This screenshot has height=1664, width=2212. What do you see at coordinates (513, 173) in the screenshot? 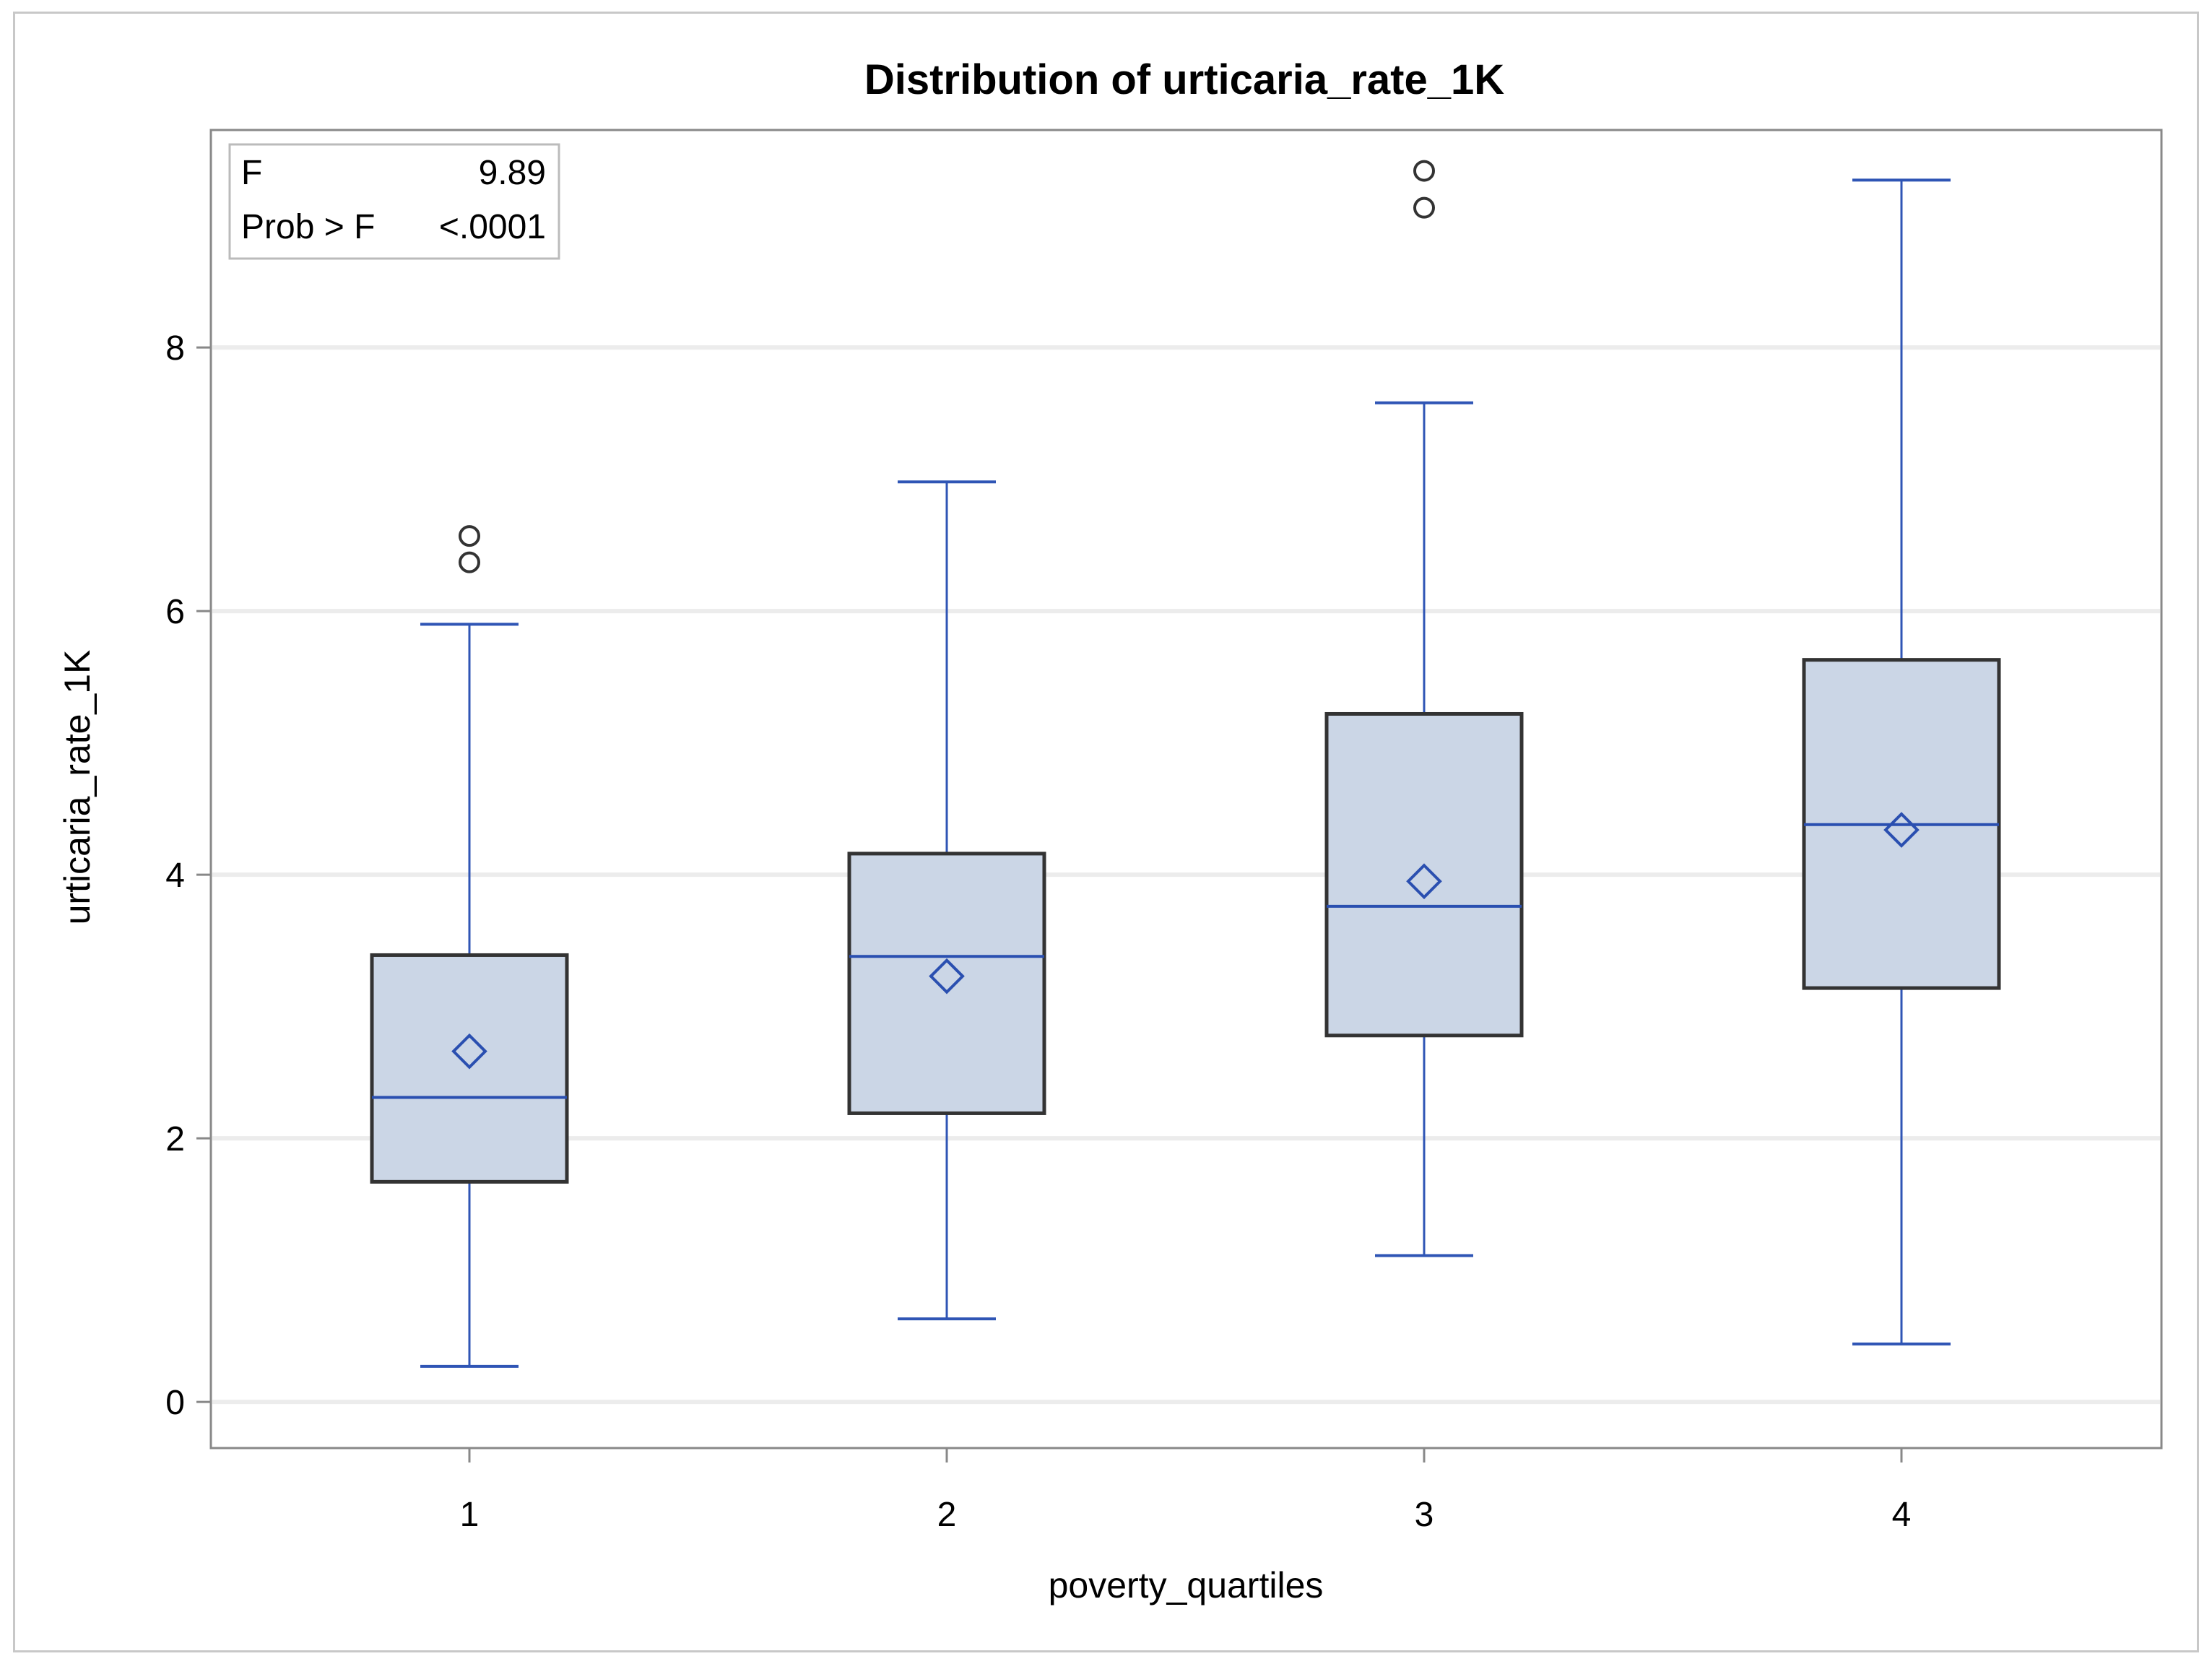
I see `stats-f-value: 9.89` at bounding box center [513, 173].